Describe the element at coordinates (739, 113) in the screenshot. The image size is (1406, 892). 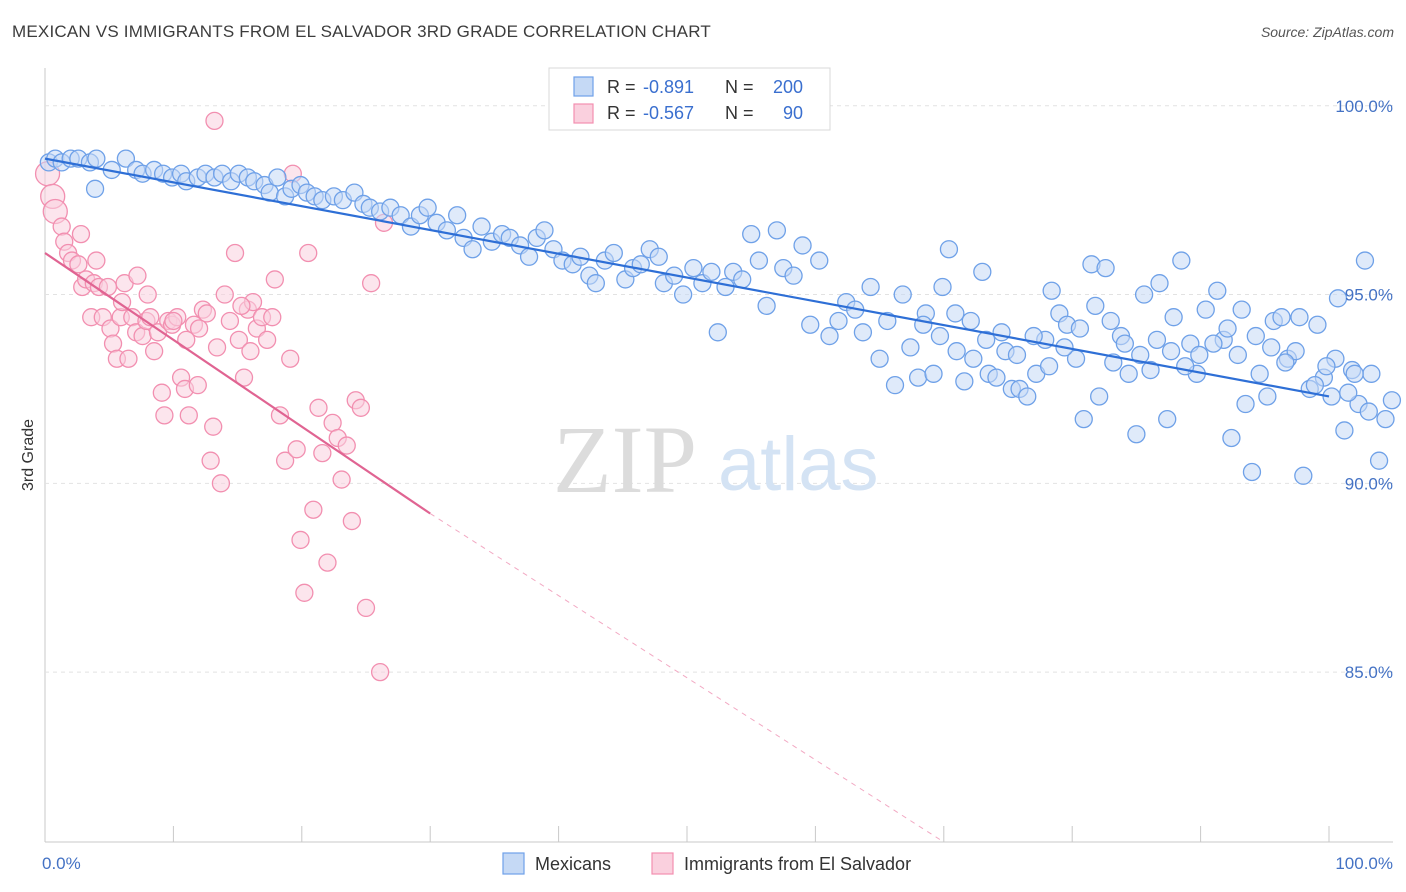
I see `legend-n-label-2: N =` at that location.